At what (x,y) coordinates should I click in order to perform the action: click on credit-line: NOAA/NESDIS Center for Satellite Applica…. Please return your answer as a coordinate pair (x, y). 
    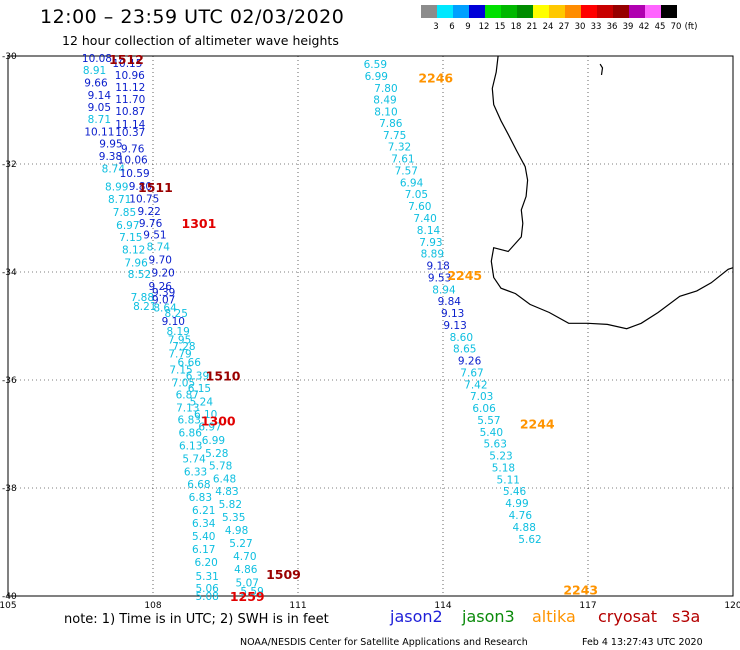
    Looking at the image, I should click on (384, 642).